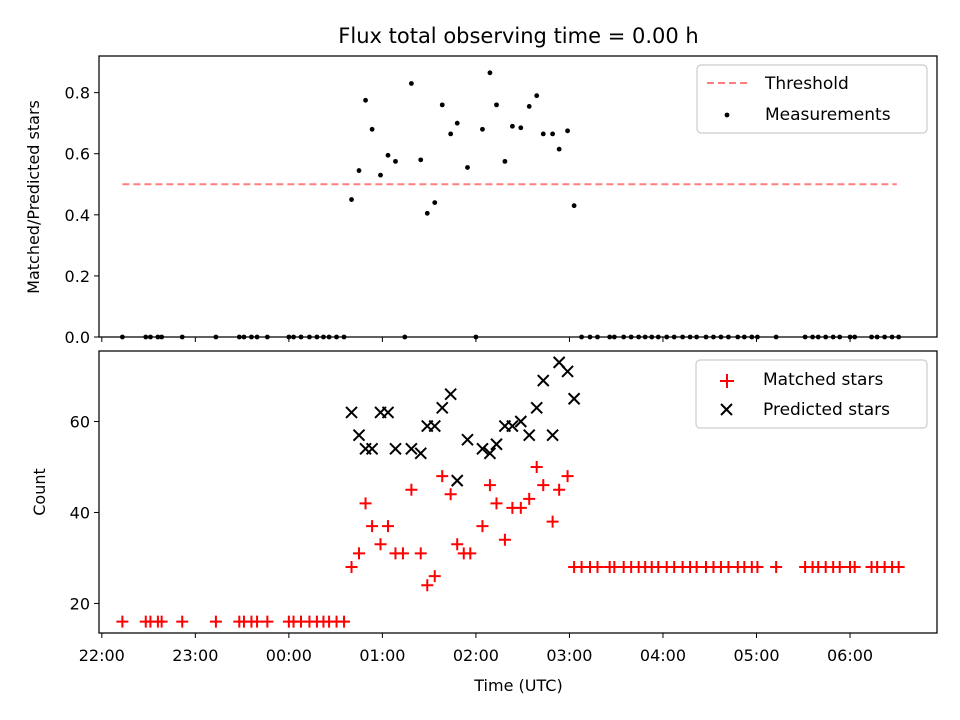  Describe the element at coordinates (82, 215) in the screenshot. I see `top-y-axis: 0.0 0.2 0.4 0.6 0.8` at that location.